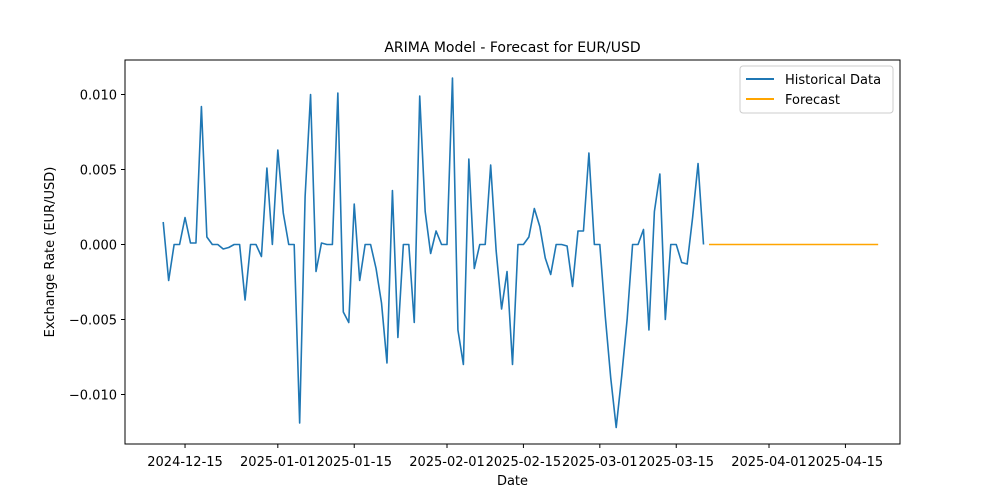  What do you see at coordinates (93, 396) in the screenshot?
I see `y-tick-label: −0.010` at bounding box center [93, 396].